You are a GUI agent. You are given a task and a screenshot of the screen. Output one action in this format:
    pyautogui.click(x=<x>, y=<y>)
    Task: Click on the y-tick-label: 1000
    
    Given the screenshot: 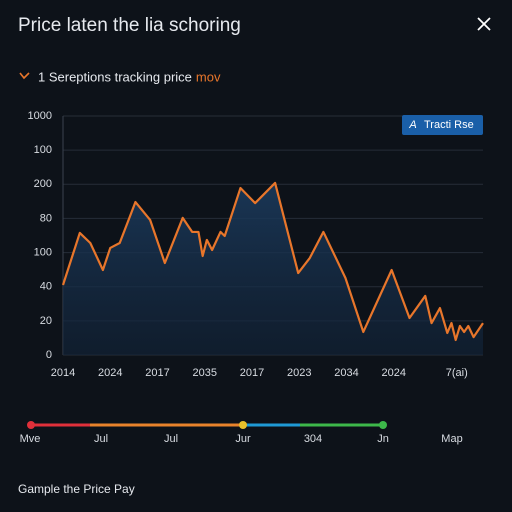 What is the action you would take?
    pyautogui.click(x=40, y=116)
    